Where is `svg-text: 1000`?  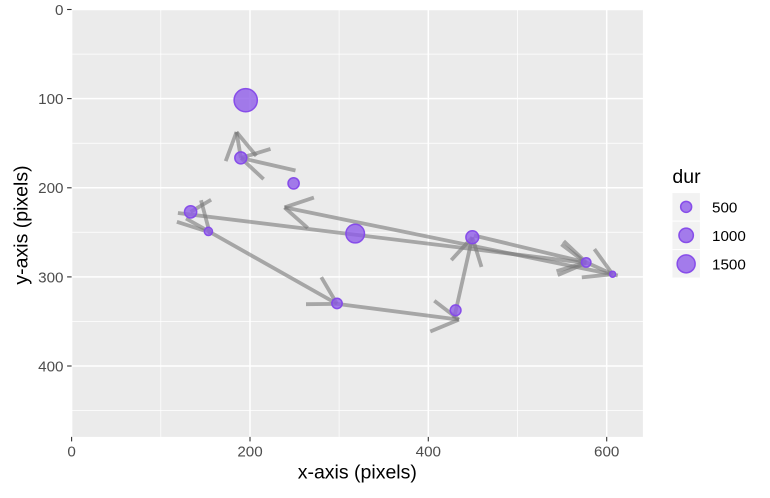 svg-text: 1000 is located at coordinates (729, 236).